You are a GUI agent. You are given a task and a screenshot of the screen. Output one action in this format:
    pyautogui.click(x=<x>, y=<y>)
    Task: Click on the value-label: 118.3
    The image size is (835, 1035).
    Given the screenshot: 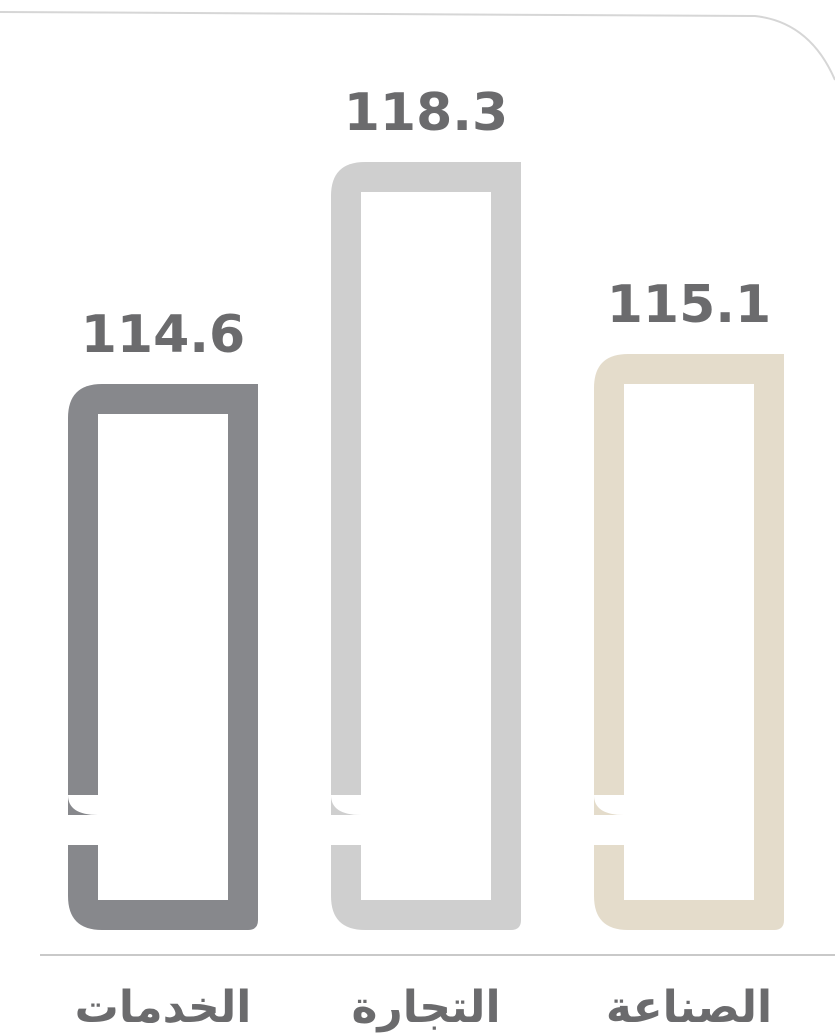 What is the action you would take?
    pyautogui.click(x=426, y=113)
    